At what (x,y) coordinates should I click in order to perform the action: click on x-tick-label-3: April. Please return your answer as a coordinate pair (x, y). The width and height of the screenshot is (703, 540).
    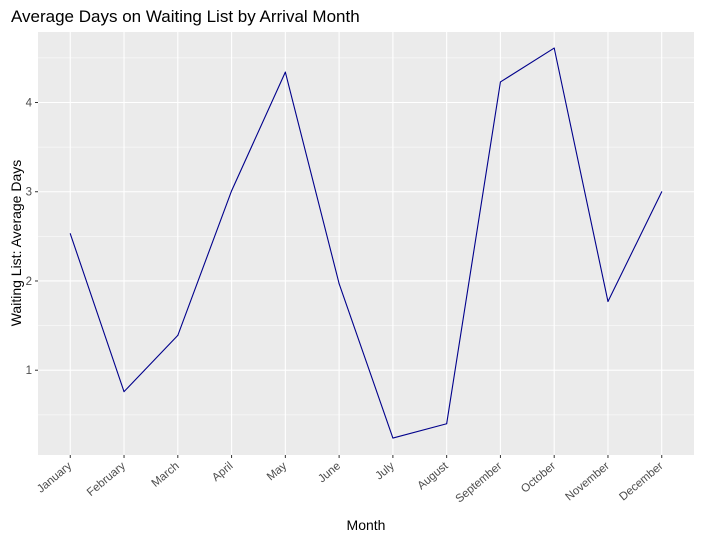
    Looking at the image, I should click on (222, 472).